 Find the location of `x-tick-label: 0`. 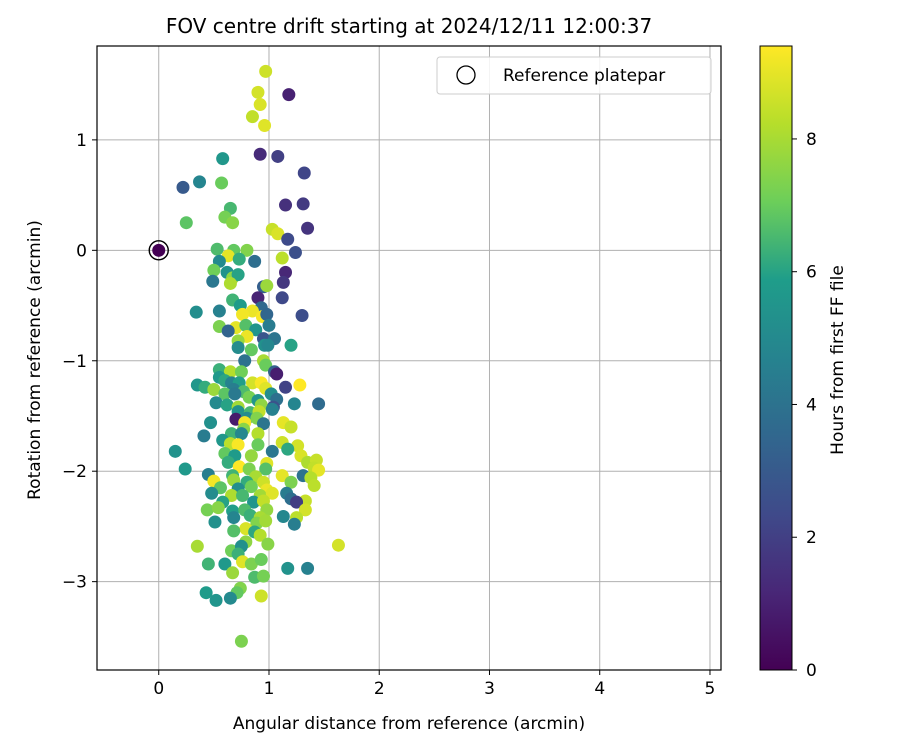

x-tick-label: 0 is located at coordinates (158, 689).